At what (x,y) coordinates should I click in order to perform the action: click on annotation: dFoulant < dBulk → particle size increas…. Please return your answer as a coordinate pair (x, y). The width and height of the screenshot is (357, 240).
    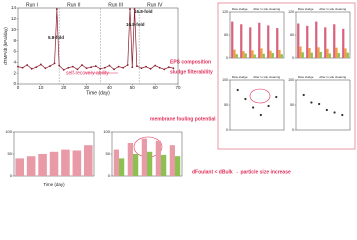
    Looking at the image, I should click on (241, 172).